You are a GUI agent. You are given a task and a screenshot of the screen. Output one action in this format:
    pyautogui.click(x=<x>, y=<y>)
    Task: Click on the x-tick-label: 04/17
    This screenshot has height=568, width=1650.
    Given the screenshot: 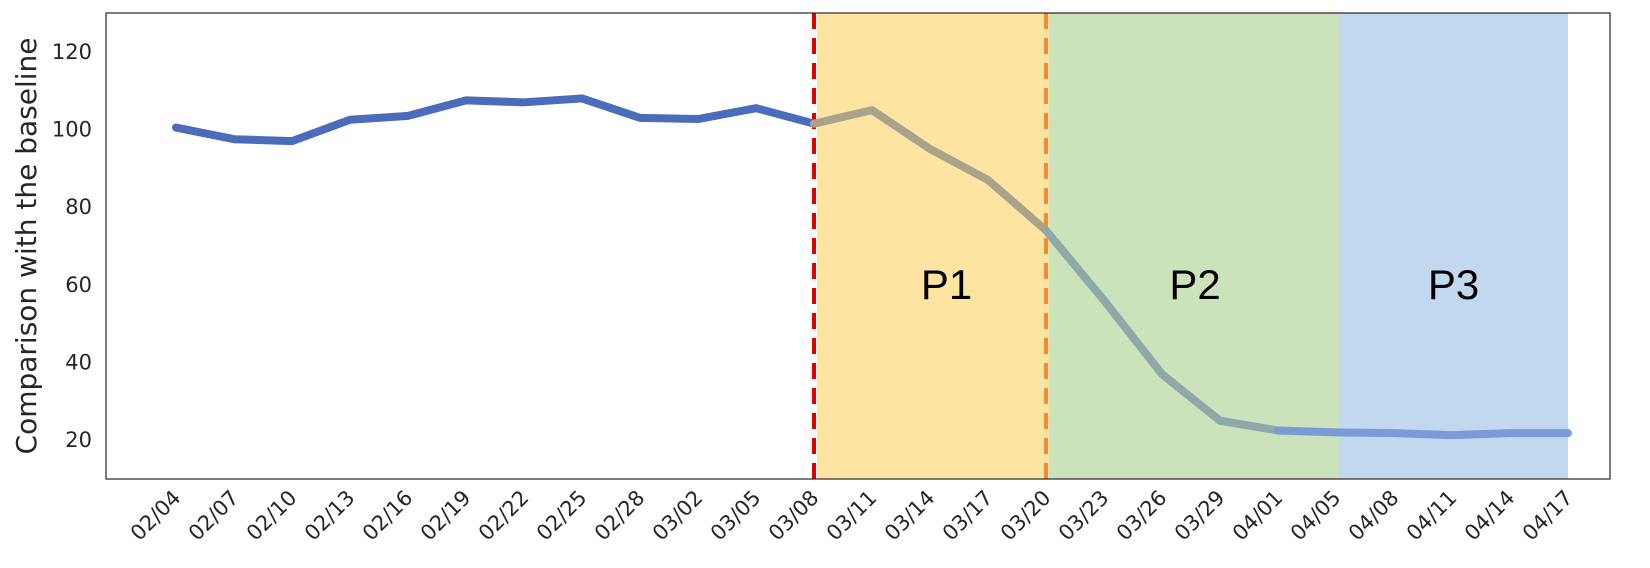 What is the action you would take?
    pyautogui.click(x=1548, y=516)
    